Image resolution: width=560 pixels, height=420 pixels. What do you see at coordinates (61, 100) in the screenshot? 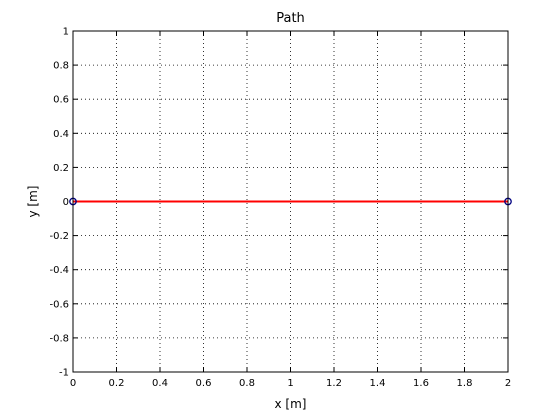
I see `y-tick-label: 0.6` at bounding box center [61, 100].